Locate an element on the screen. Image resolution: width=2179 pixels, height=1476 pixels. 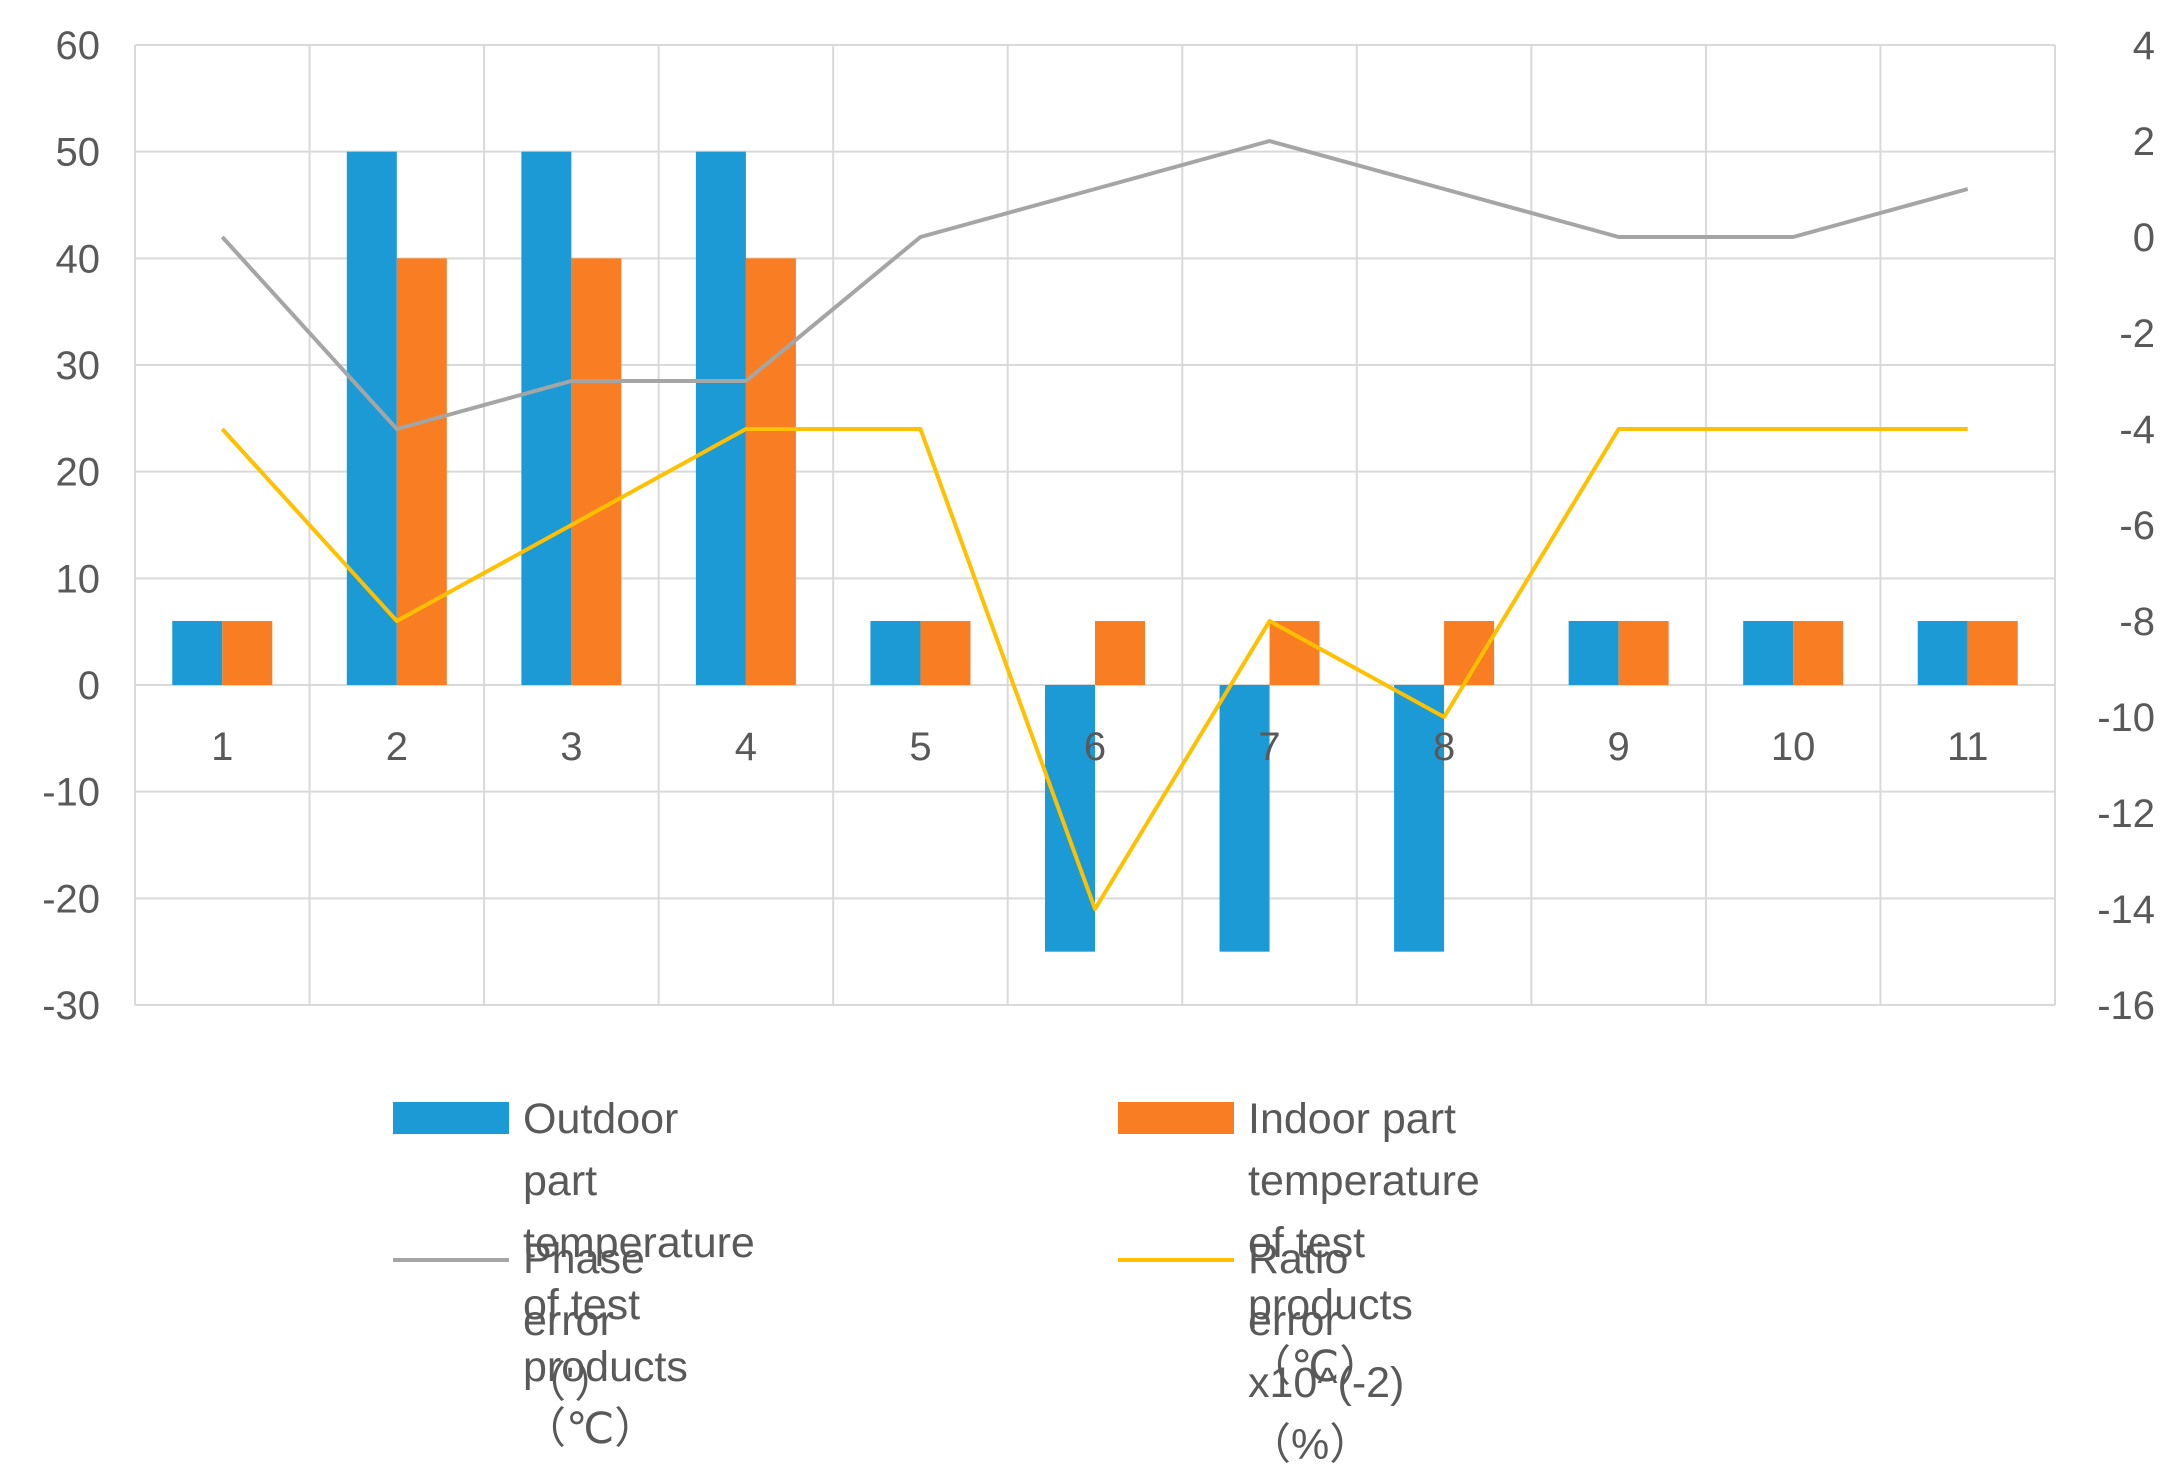
category-label: 6 is located at coordinates (1095, 747).